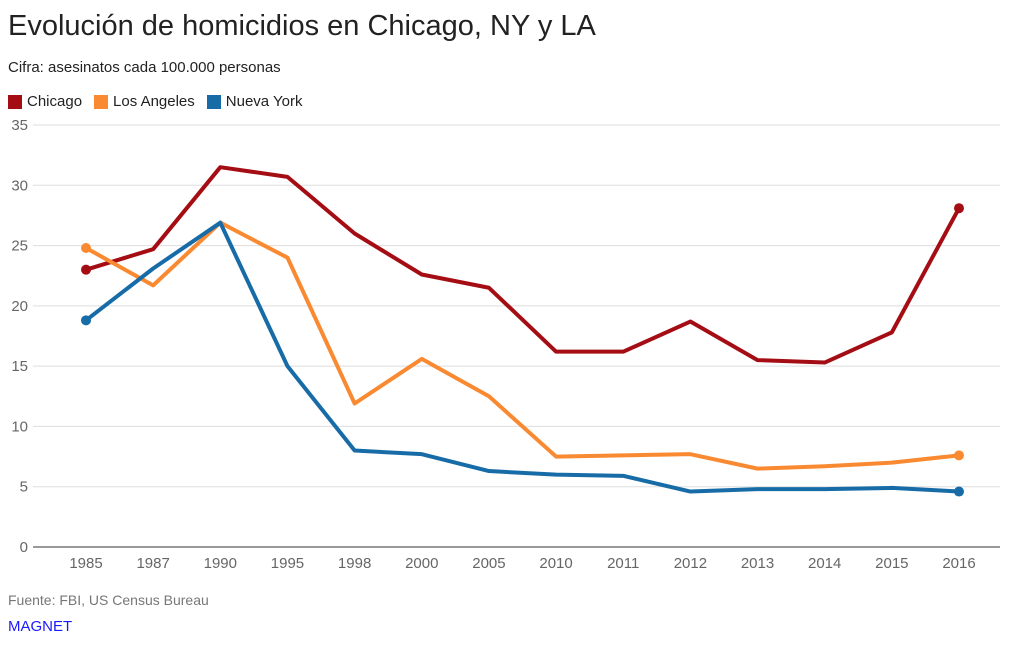  Describe the element at coordinates (287, 563) in the screenshot. I see `x-tick-label: 1995` at that location.